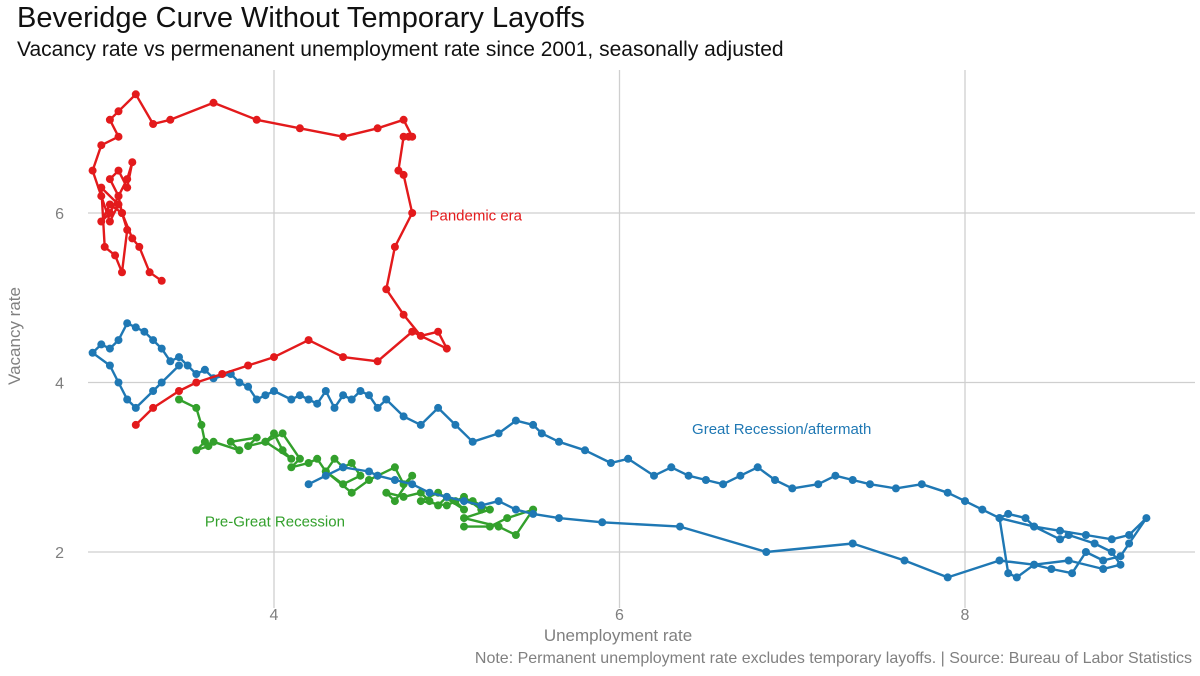 The width and height of the screenshot is (1200, 676). I want to click on y-tick-label: 4, so click(59, 384).